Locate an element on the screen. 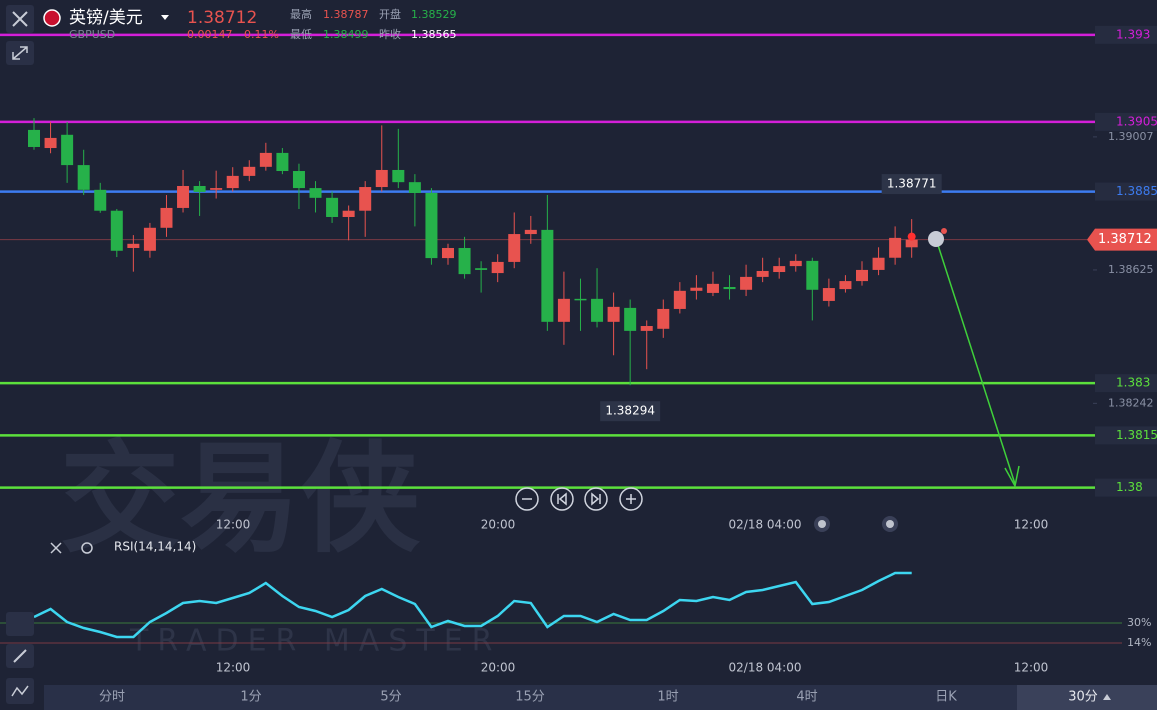 The image size is (1157, 710). last-price-tag is located at coordinates (1122, 239).